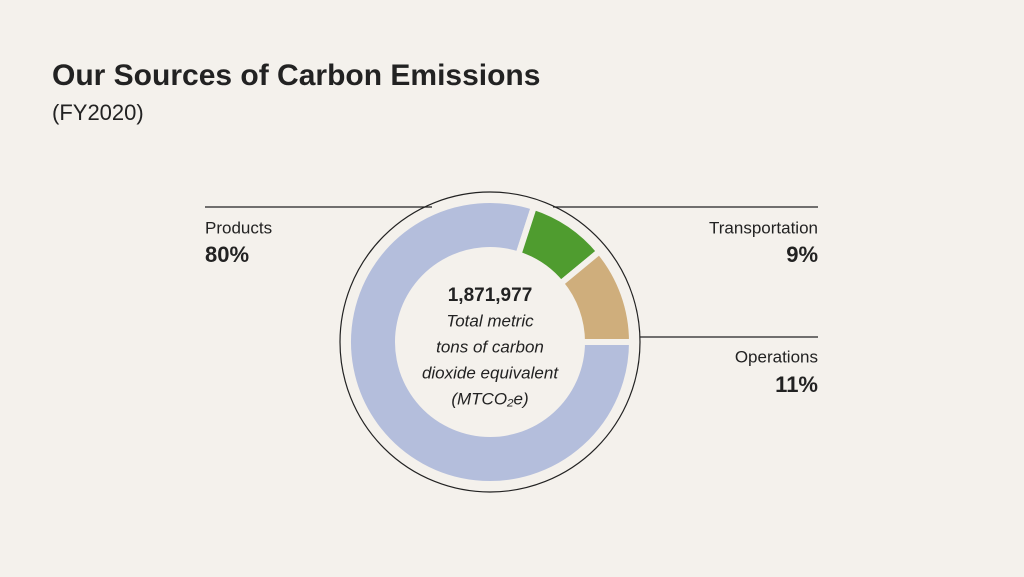 The image size is (1024, 577). What do you see at coordinates (296, 75) in the screenshot?
I see `chart-title: Our Sources of Carbon Emissions` at bounding box center [296, 75].